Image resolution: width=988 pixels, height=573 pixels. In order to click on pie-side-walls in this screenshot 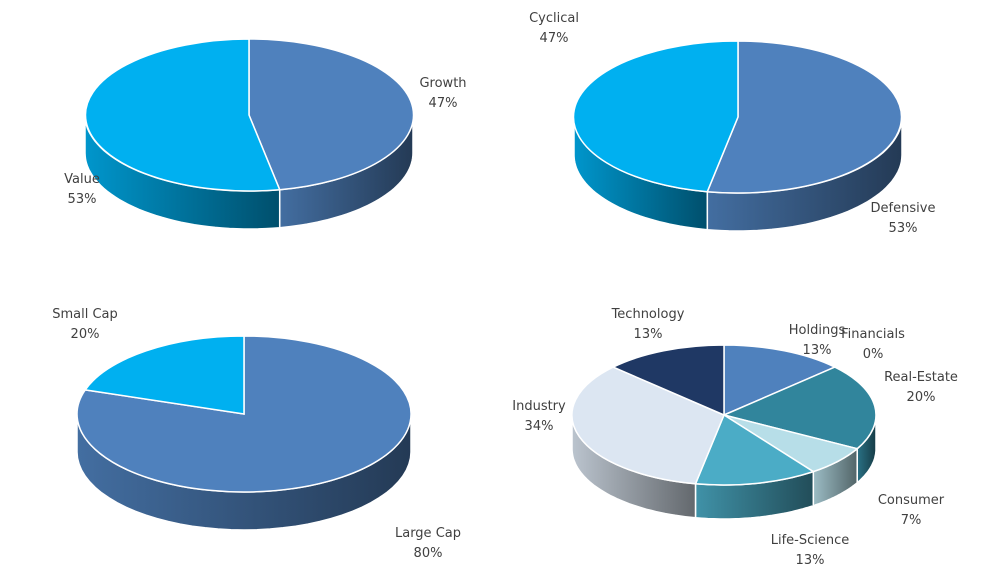, I will do `click(724, 467)`.